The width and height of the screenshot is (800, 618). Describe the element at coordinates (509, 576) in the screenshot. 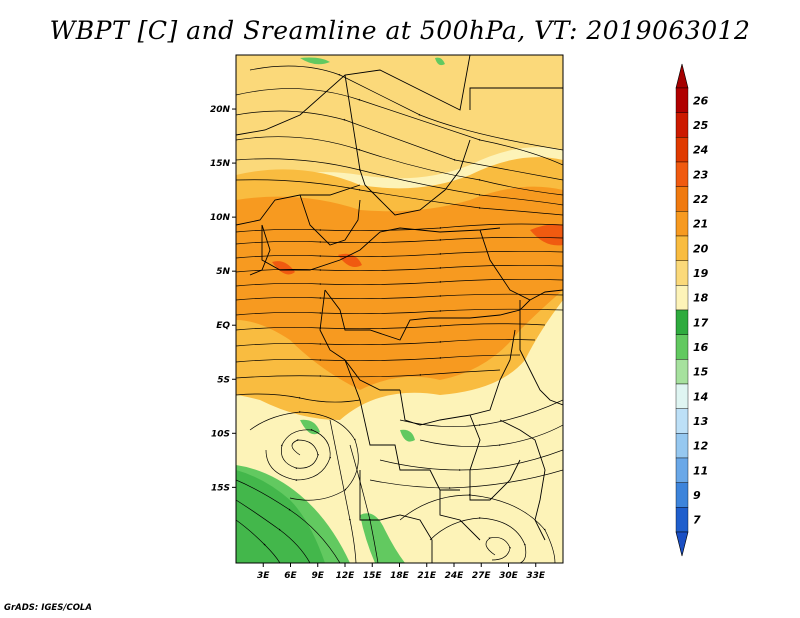

I see `x-tick-label: 30E` at that location.